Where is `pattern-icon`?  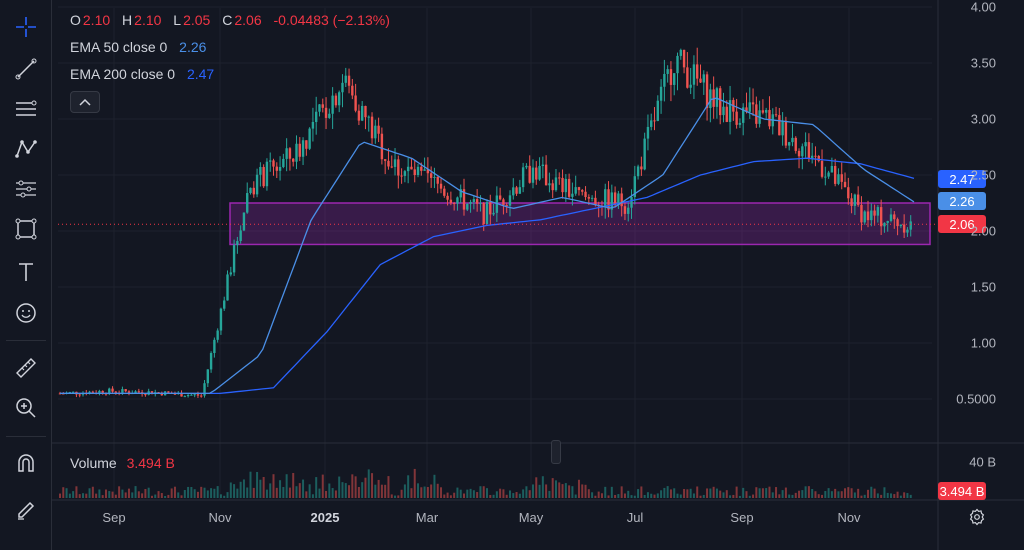
pattern-icon is located at coordinates (26, 149).